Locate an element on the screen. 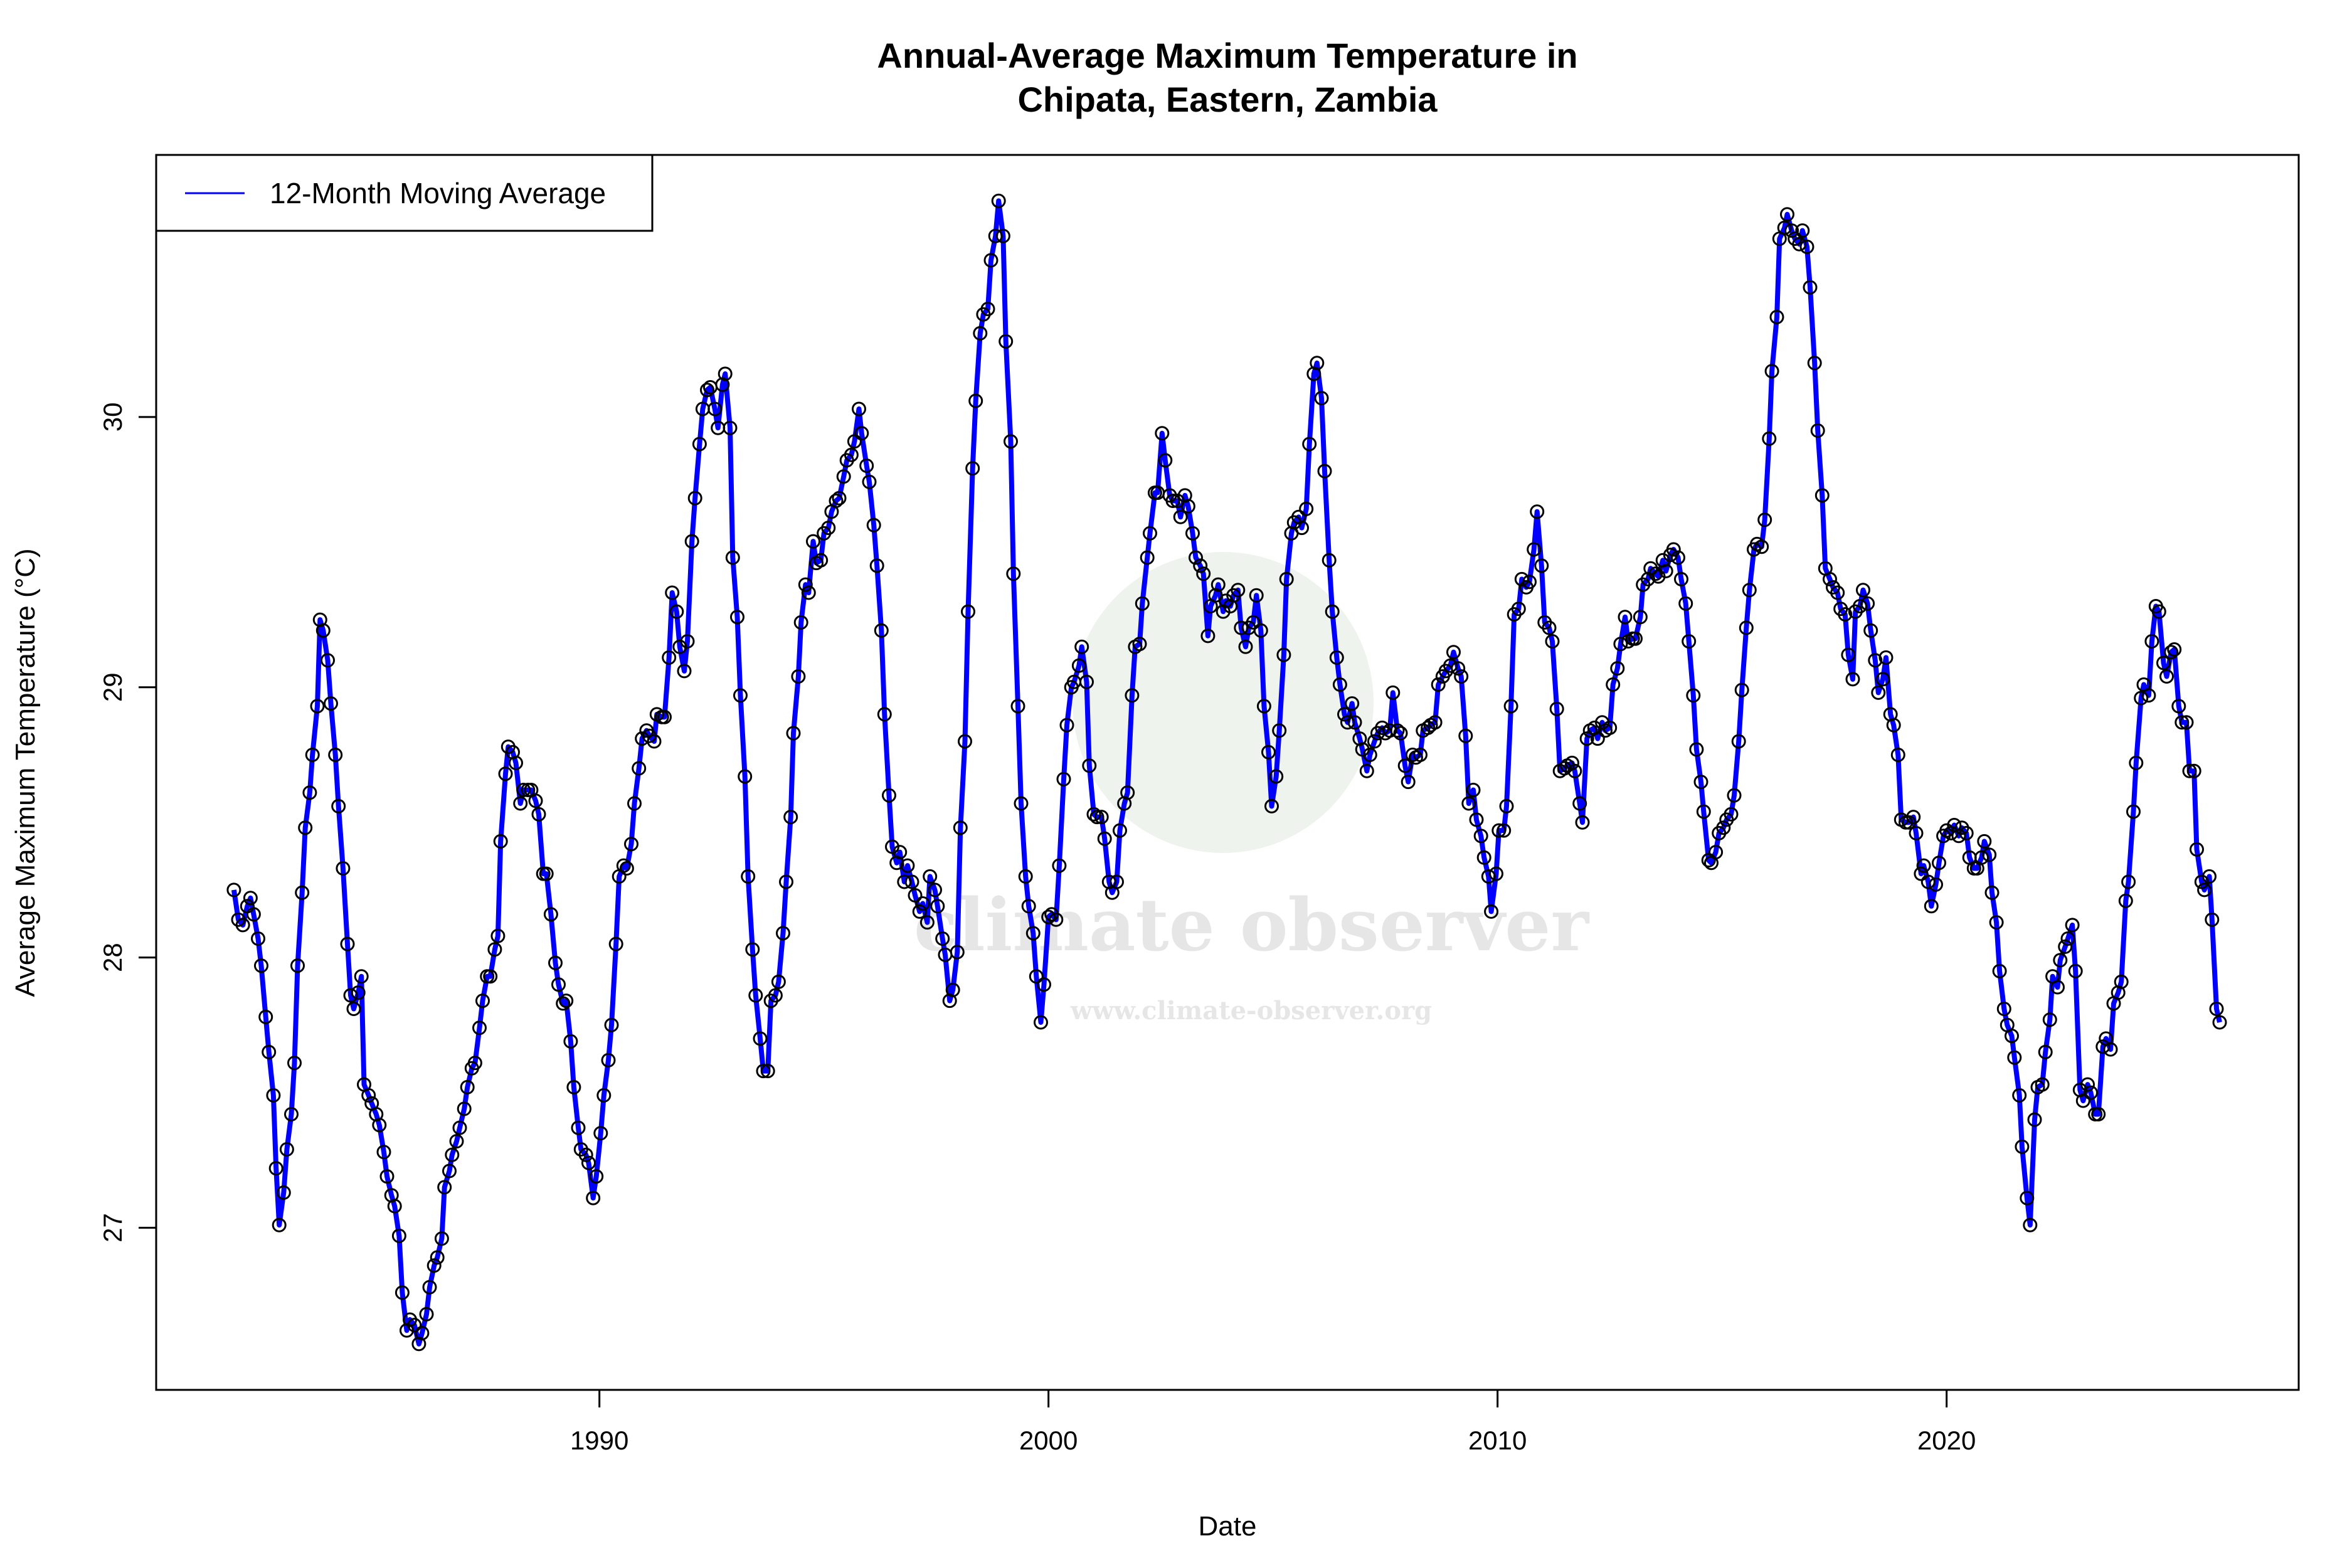 Image resolution: width=2352 pixels, height=1568 pixels. x-axis: 1990 2000 2010 2020 is located at coordinates (1273, 1422).